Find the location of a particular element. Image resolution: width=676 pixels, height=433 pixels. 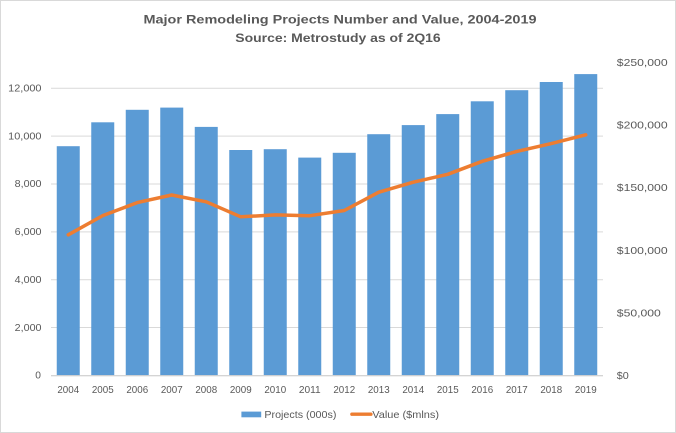

svg-text: 2015 is located at coordinates (448, 390).